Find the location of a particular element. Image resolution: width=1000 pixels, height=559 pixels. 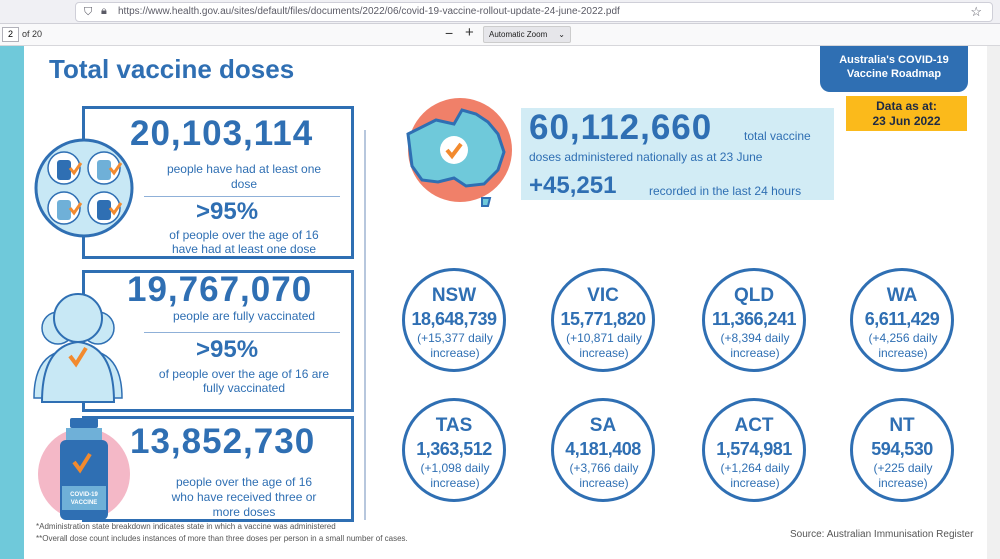

state-circle-qld: QLD 11,366,241 (+8,394 daily increase) is located at coordinates (754, 320).